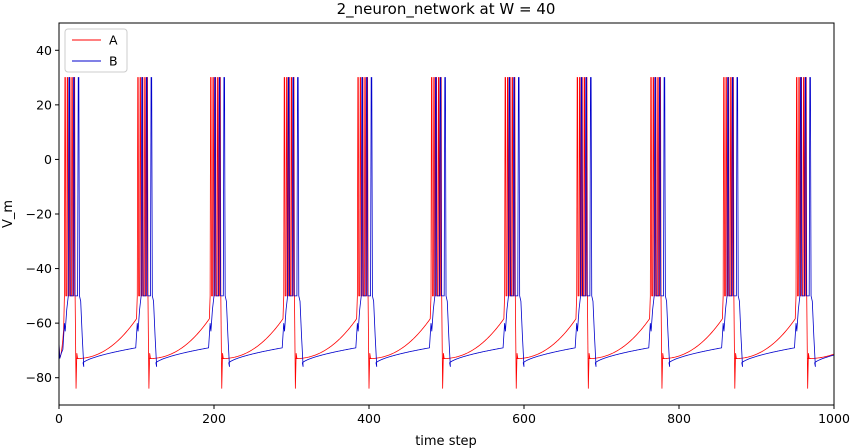 The height and width of the screenshot is (448, 851). I want to click on legend-label-B: B, so click(113, 61).